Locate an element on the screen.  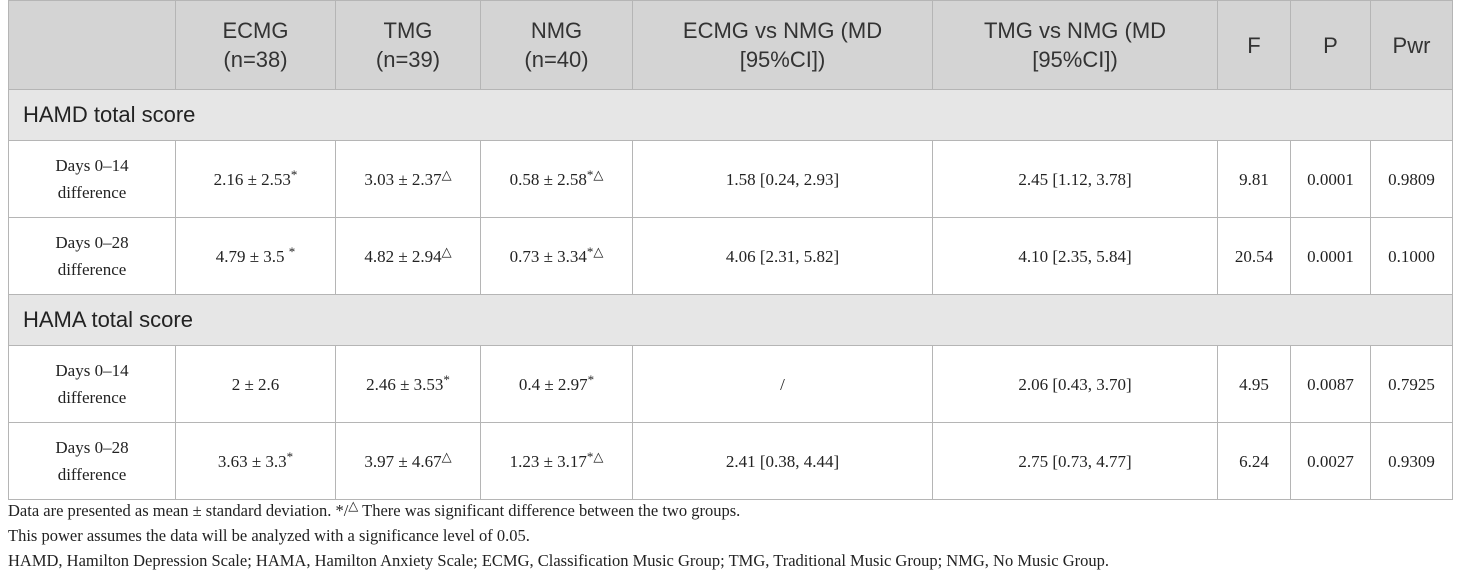
footnote-mark: △ is located at coordinates (353, 505).